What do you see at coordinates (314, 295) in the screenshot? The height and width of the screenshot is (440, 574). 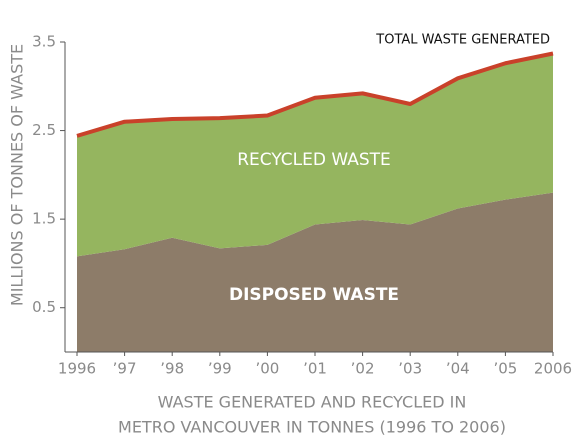 I see `series-label: DISPOSED WASTE` at bounding box center [314, 295].